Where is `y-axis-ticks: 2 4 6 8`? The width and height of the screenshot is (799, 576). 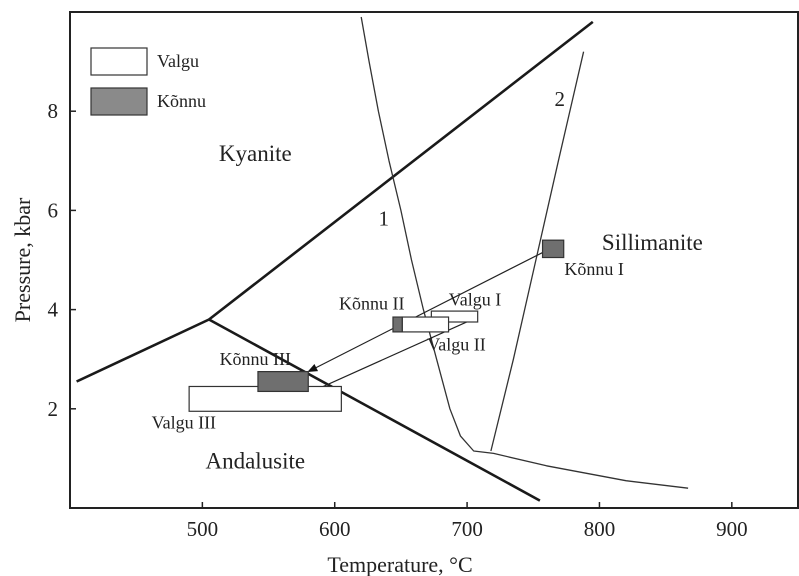
y-axis-ticks: 2 4 6 8 is located at coordinates (62, 260).